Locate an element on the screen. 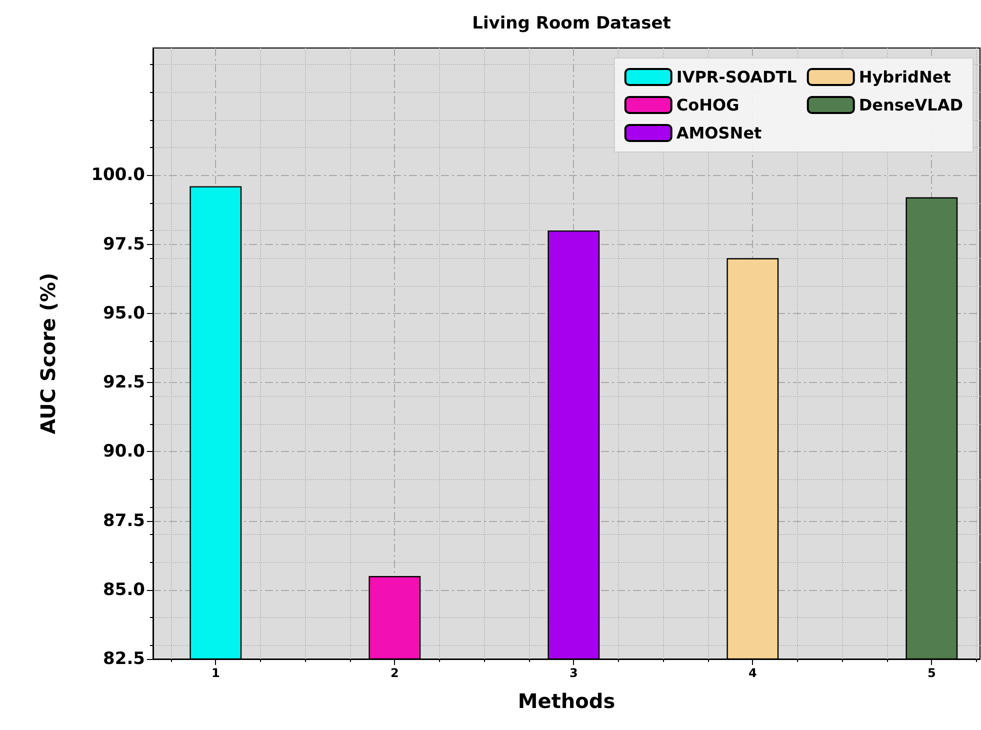  y-tick-label: 95.0 is located at coordinates (124, 313).